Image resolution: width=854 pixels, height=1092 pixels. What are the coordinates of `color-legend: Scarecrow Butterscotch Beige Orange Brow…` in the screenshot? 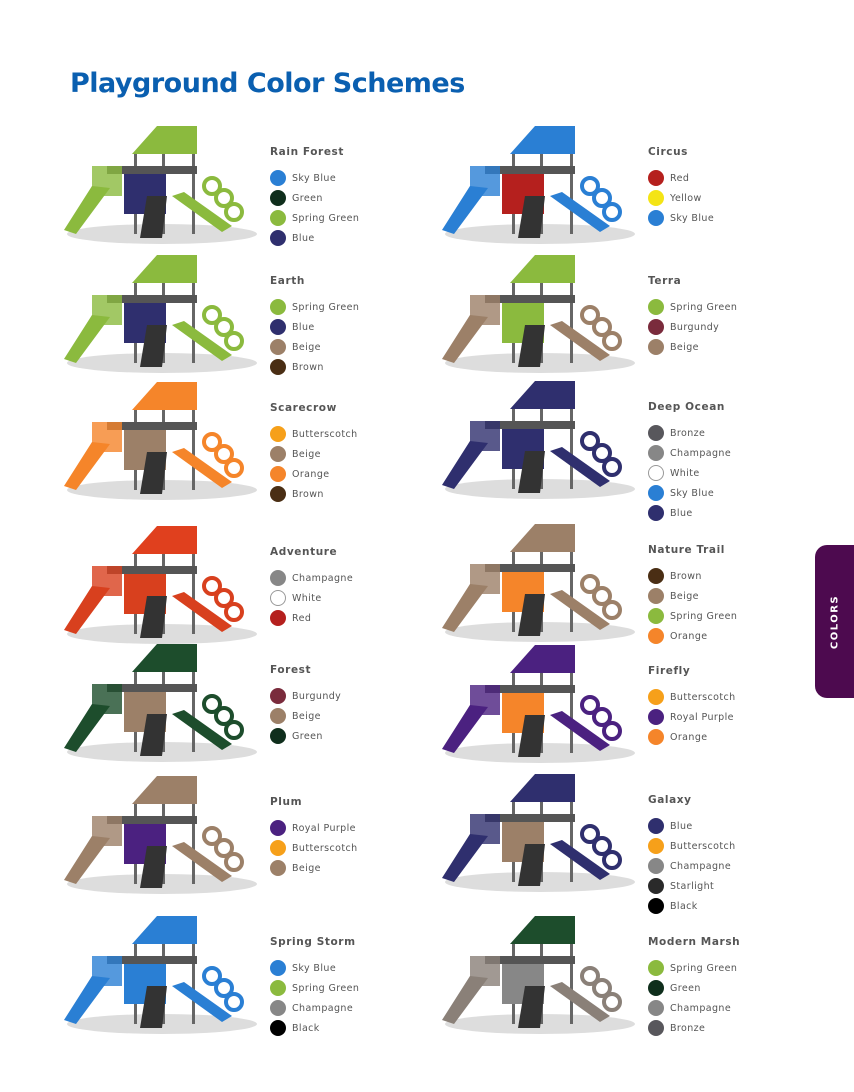 It's located at (314, 453).